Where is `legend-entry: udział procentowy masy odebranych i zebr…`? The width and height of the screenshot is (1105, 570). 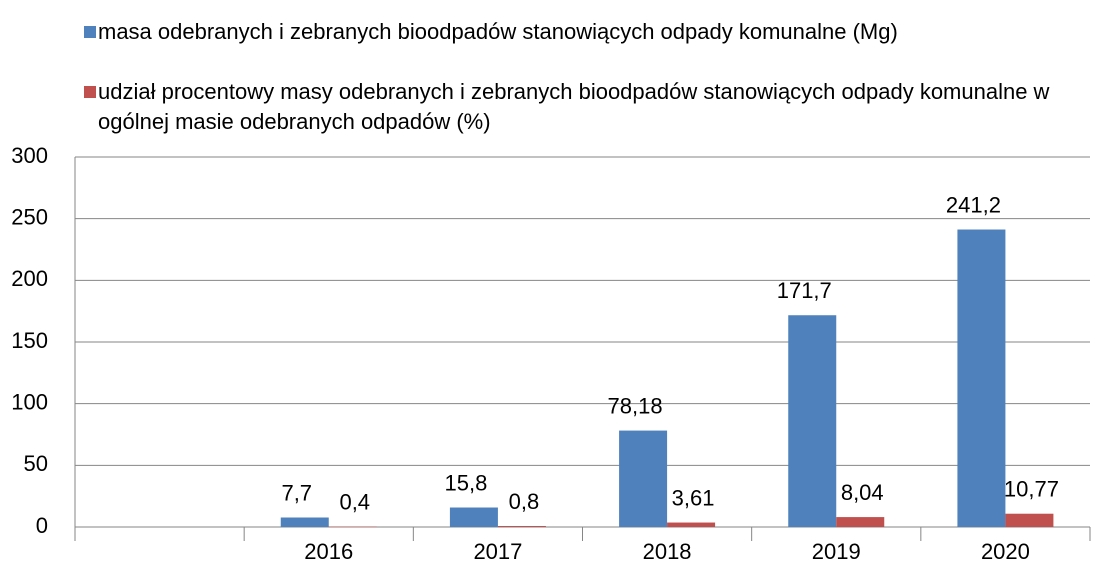 legend-entry: udział procentowy masy odebranych i zebr… is located at coordinates (586, 107).